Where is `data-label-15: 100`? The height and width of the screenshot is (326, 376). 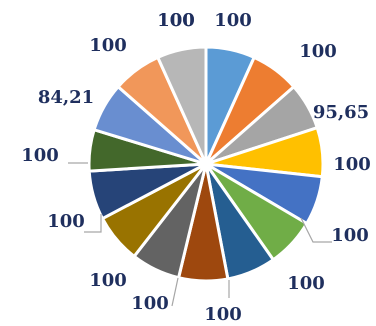 data-label-15: 100 is located at coordinates (176, 20).